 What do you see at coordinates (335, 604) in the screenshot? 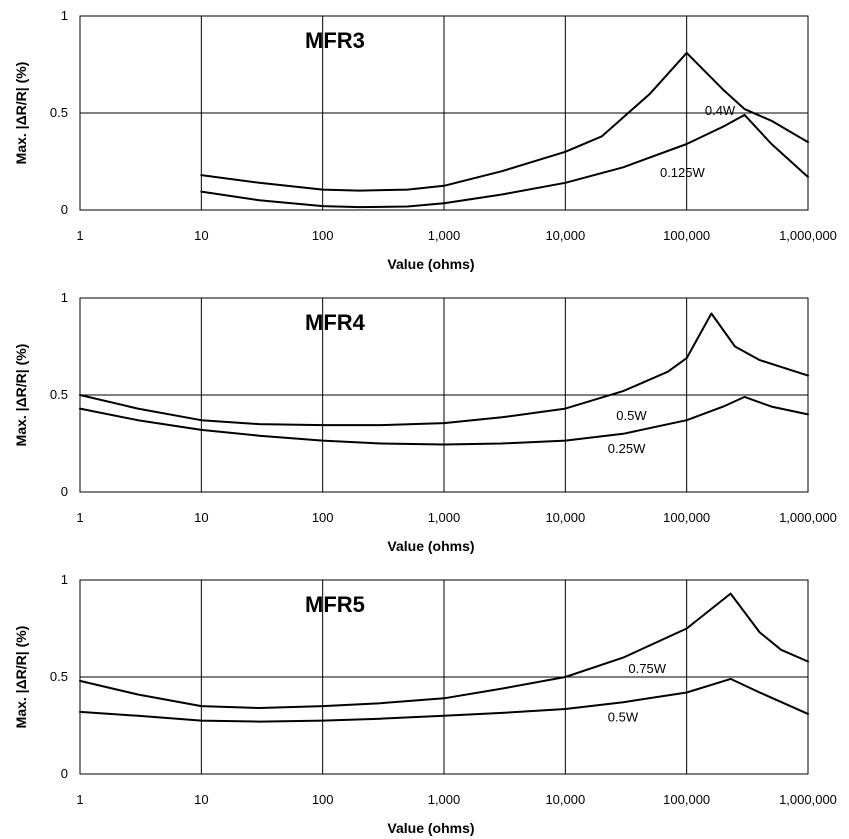
I see `chart-title: MFR5` at bounding box center [335, 604].